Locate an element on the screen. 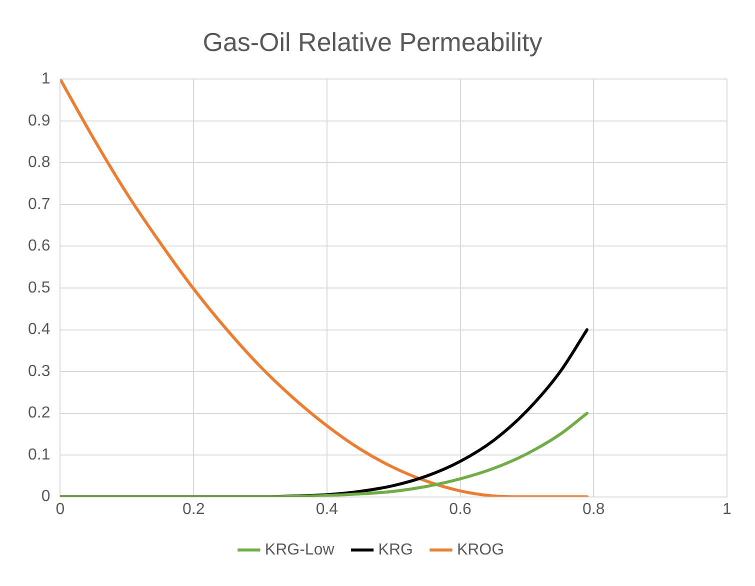 This screenshot has width=755, height=586. y-tick-label: 0.8 is located at coordinates (39, 163).